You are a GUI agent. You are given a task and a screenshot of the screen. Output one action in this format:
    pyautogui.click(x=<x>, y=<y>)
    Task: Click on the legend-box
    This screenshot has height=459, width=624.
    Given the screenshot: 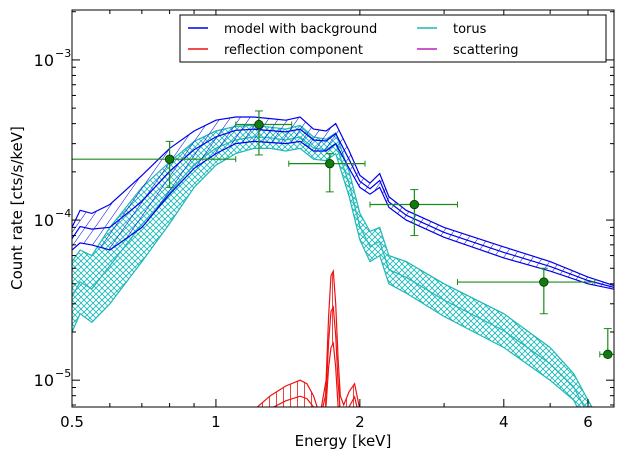 What is the action you would take?
    pyautogui.click(x=393, y=38)
    